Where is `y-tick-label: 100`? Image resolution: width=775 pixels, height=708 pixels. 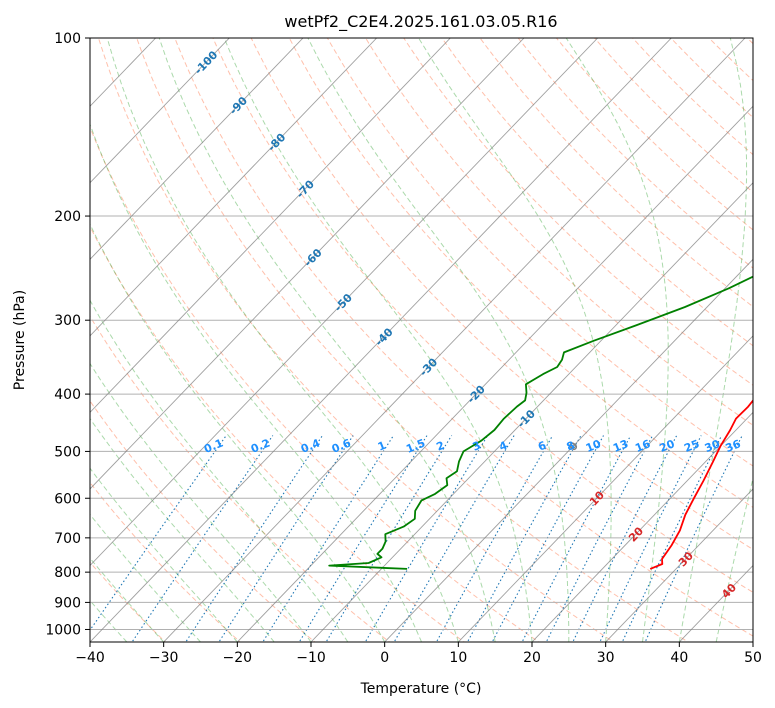 y-tick-label: 100 is located at coordinates (67, 39).